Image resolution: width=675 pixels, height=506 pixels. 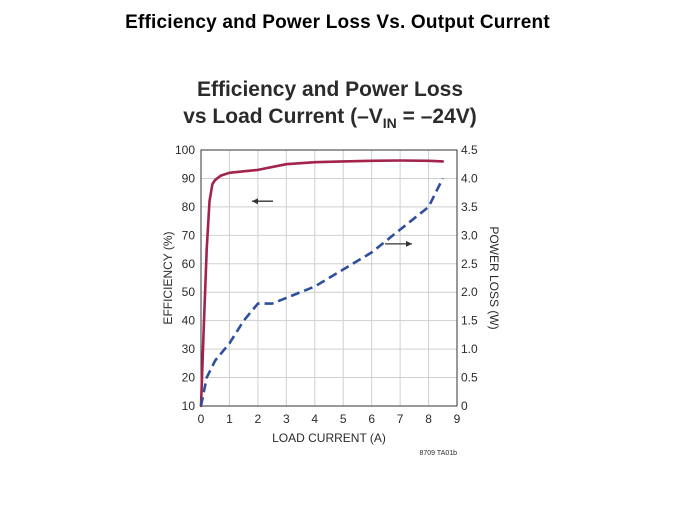 What do you see at coordinates (189, 235) in the screenshot?
I see `y-left-tick-label: 70` at bounding box center [189, 235].